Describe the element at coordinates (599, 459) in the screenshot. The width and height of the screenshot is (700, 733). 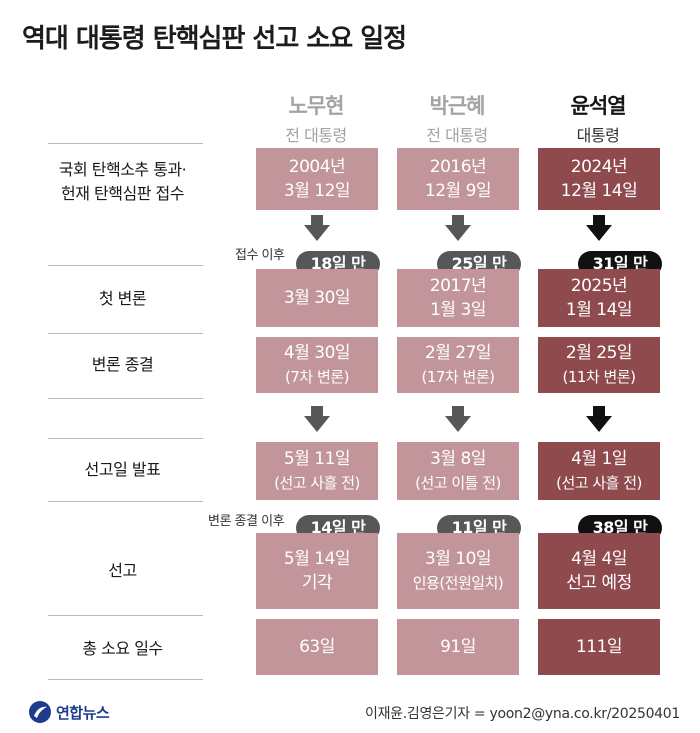
I see `cell-line: 4월 1일` at that location.